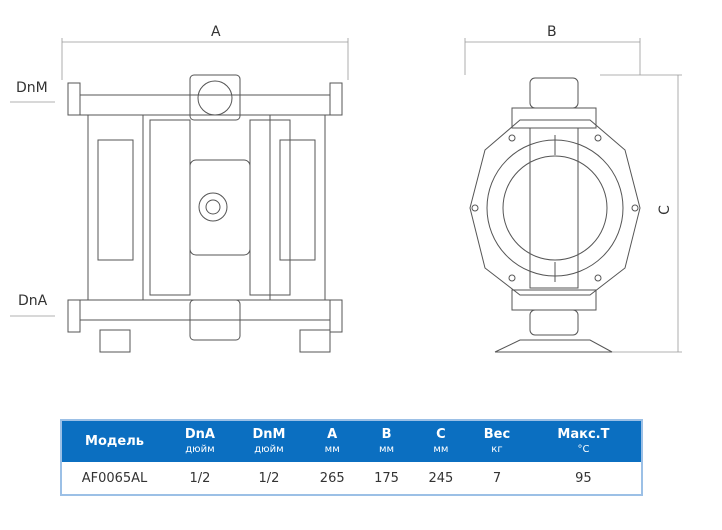 The image size is (722, 530). I want to click on port-dna-label: DnA, so click(33, 301).